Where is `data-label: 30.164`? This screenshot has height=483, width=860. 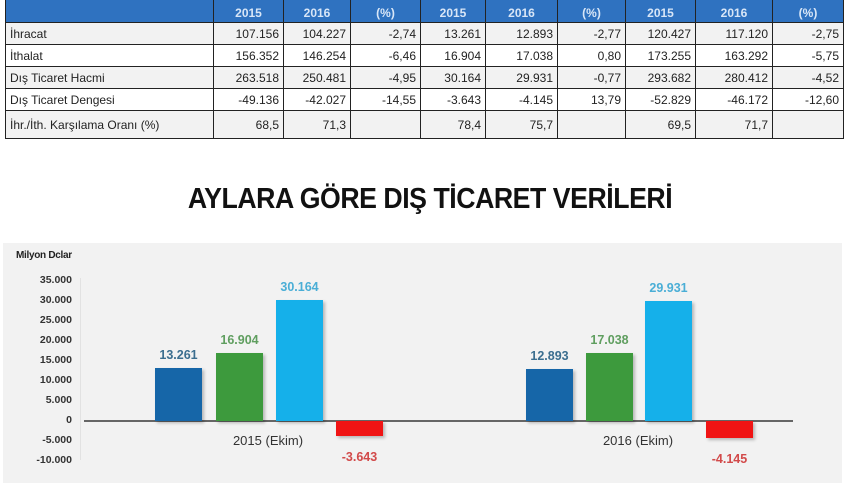 data-label: 30.164 is located at coordinates (299, 287).